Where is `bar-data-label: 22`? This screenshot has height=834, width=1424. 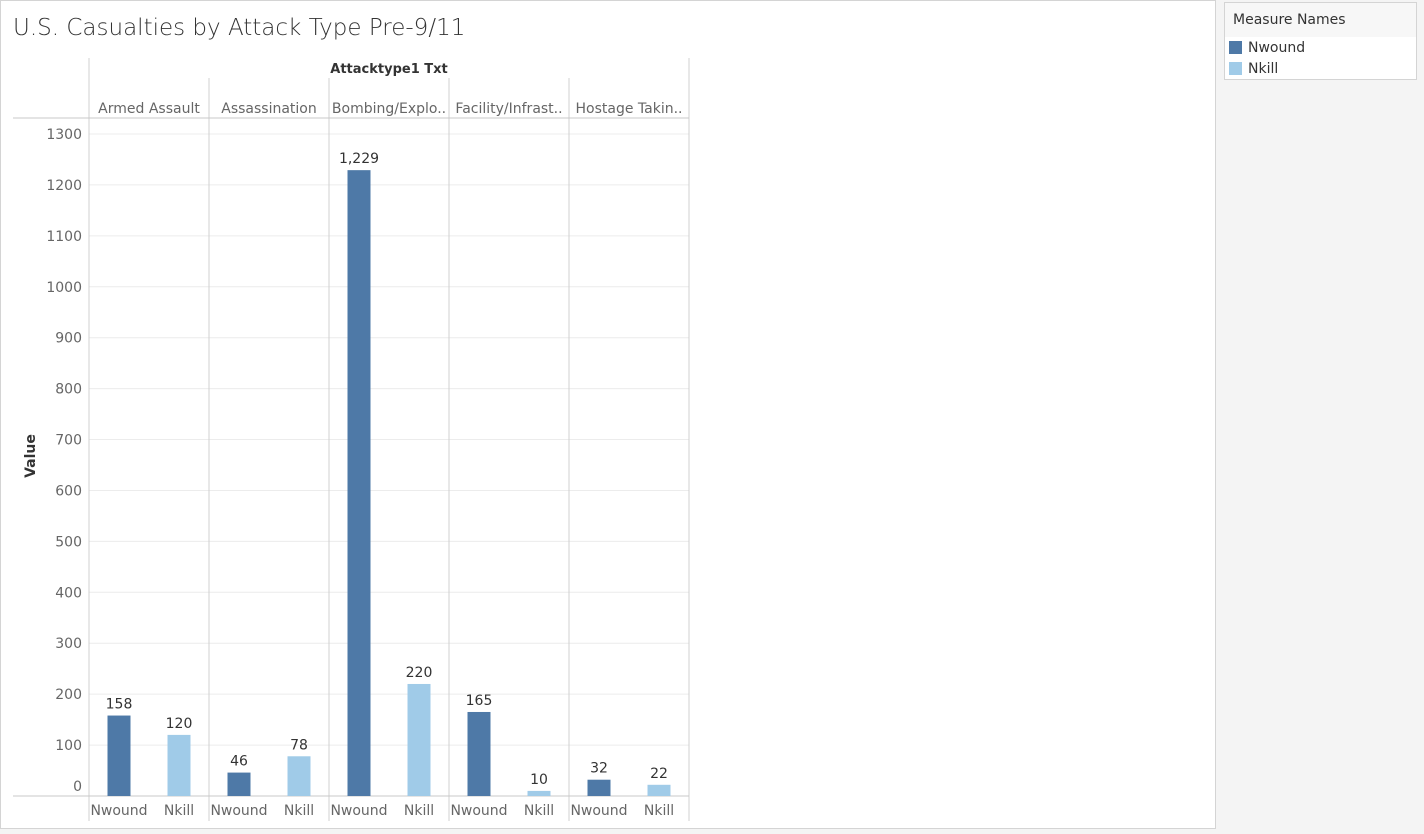 bar-data-label: 22 is located at coordinates (659, 774).